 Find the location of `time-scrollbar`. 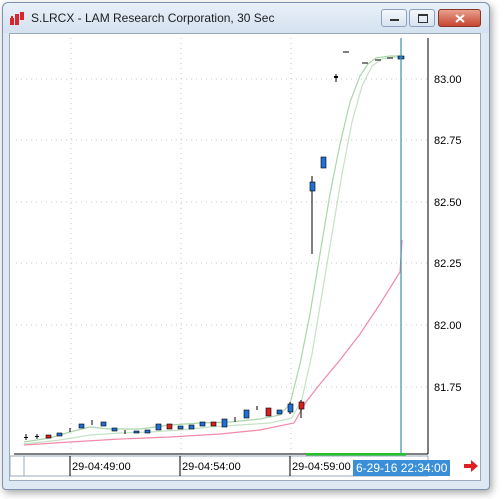

time-scrollbar is located at coordinates (17, 466).